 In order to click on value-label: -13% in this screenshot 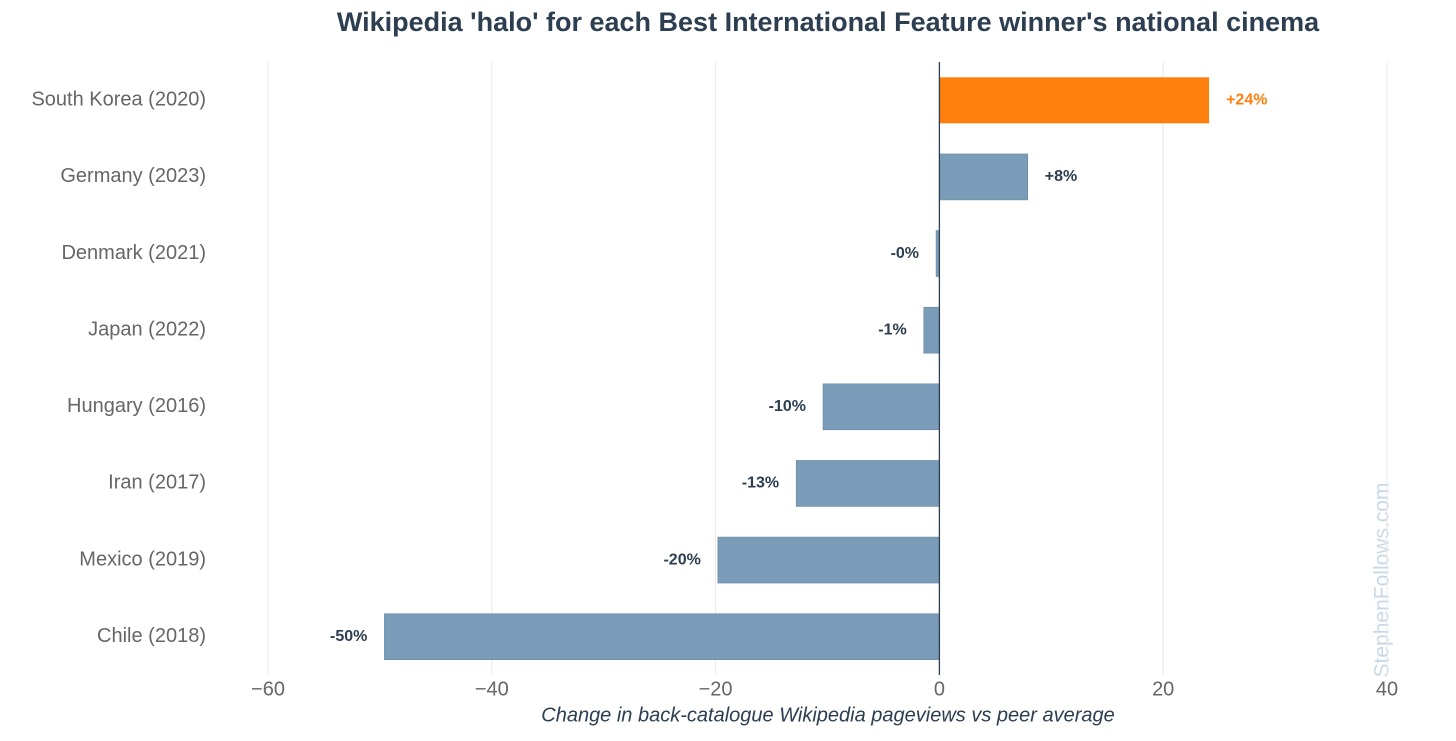, I will do `click(760, 483)`.